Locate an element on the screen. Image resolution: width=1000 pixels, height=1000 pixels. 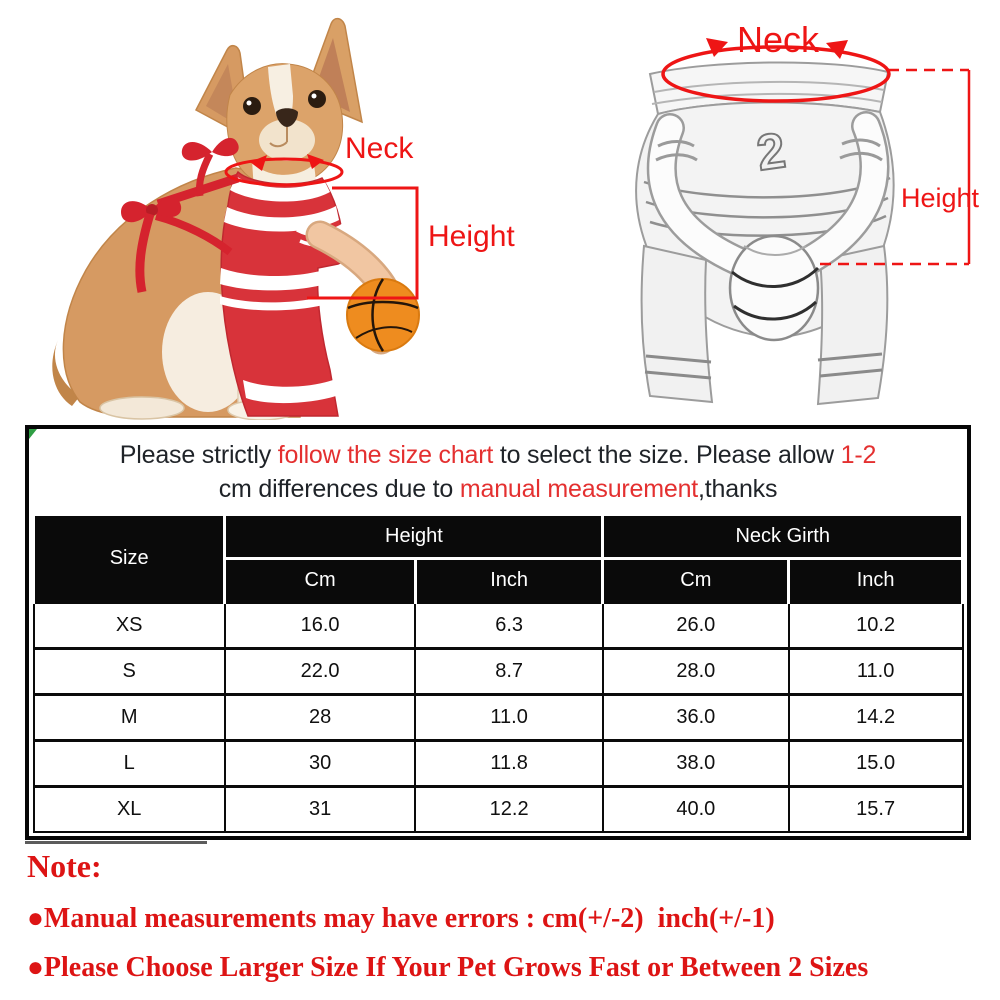
notice-text: cm differences due to is located at coordinates (339, 489).